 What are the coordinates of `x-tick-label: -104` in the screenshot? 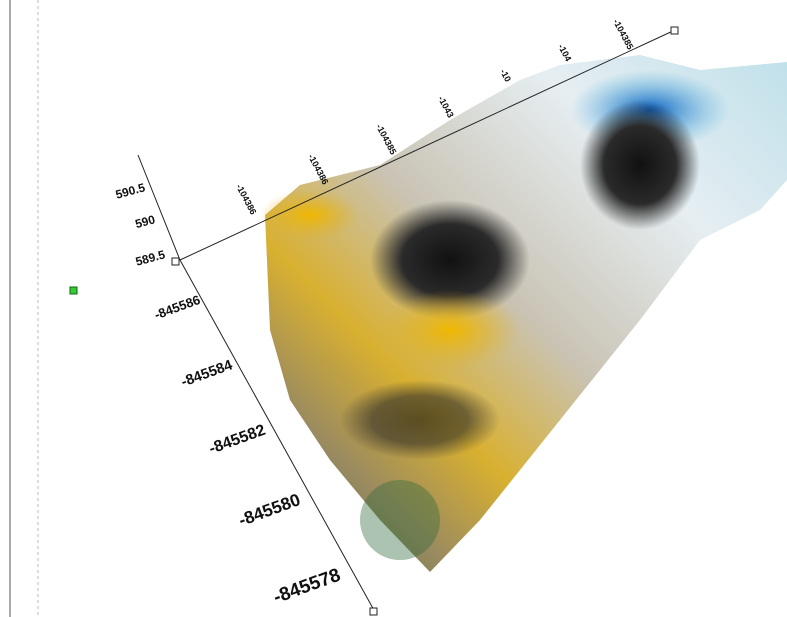 It's located at (564, 52).